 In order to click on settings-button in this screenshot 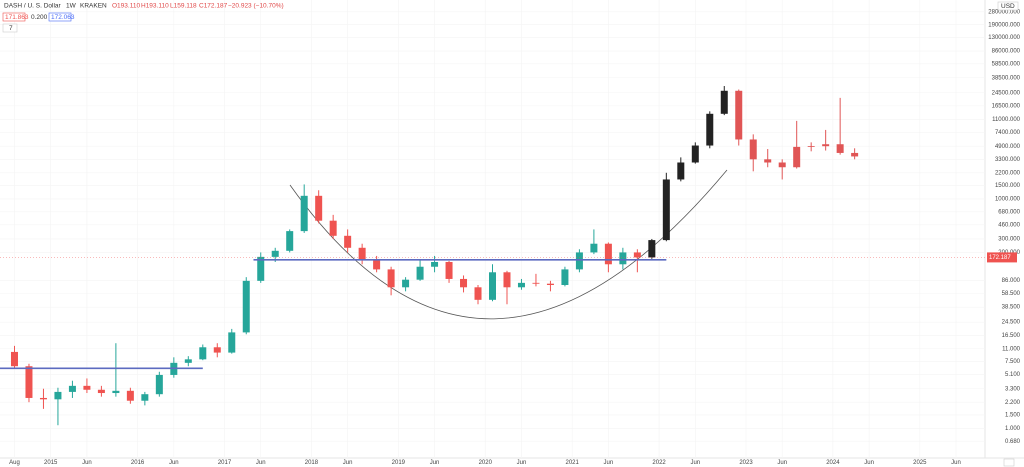, I will do `click(1009, 462)`.